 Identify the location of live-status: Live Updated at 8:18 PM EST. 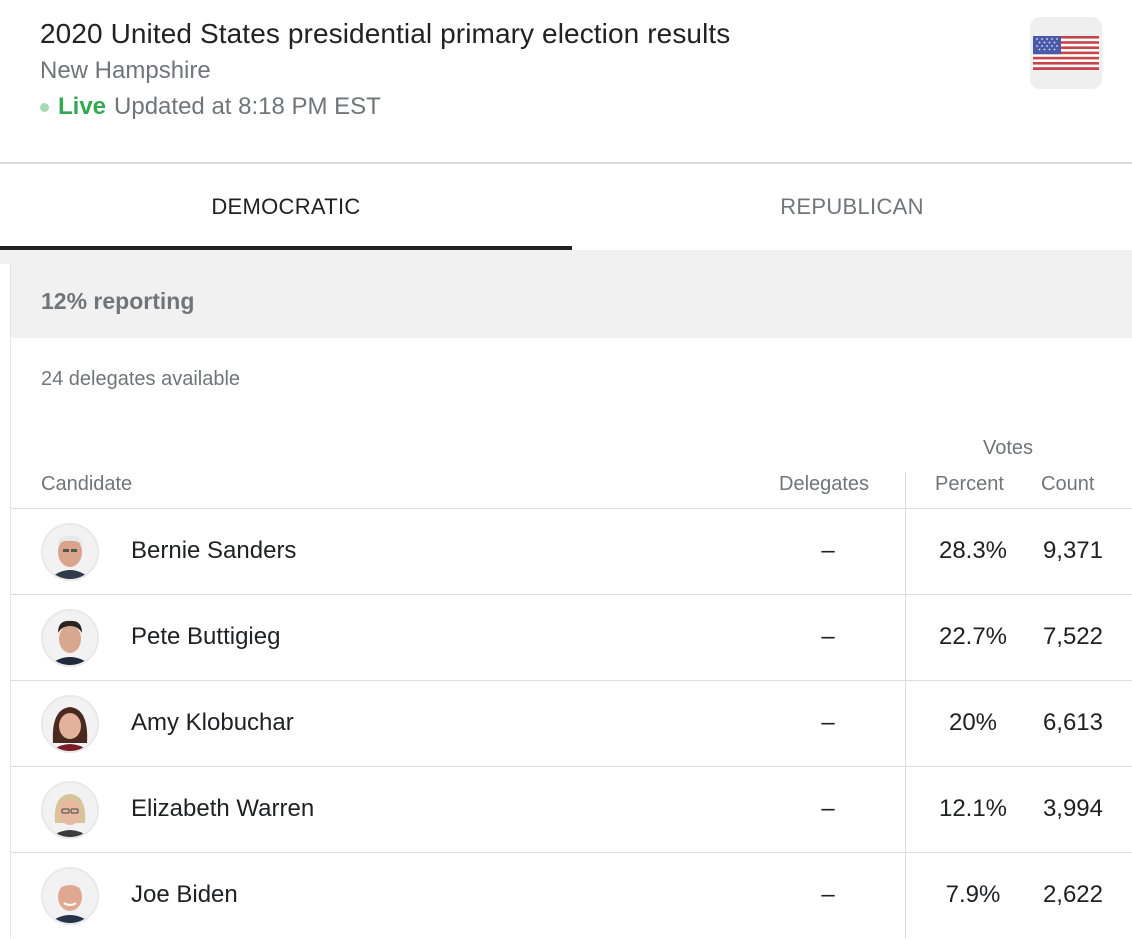
(210, 107).